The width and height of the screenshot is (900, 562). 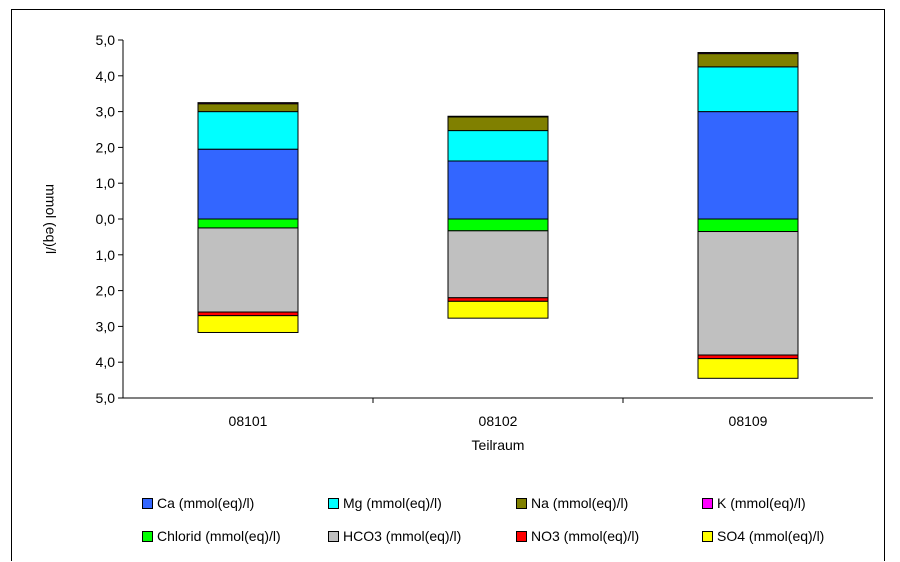 What do you see at coordinates (498, 421) in the screenshot?
I see `x-tick-label: 08102` at bounding box center [498, 421].